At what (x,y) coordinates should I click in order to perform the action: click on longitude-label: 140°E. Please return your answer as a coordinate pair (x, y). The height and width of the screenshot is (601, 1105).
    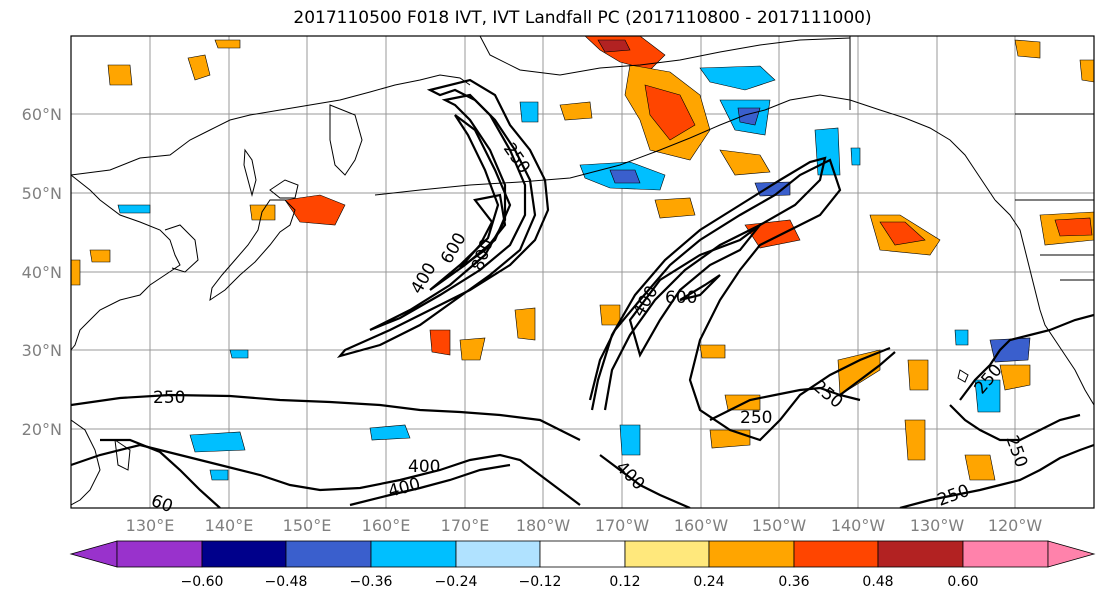
    Looking at the image, I should click on (229, 525).